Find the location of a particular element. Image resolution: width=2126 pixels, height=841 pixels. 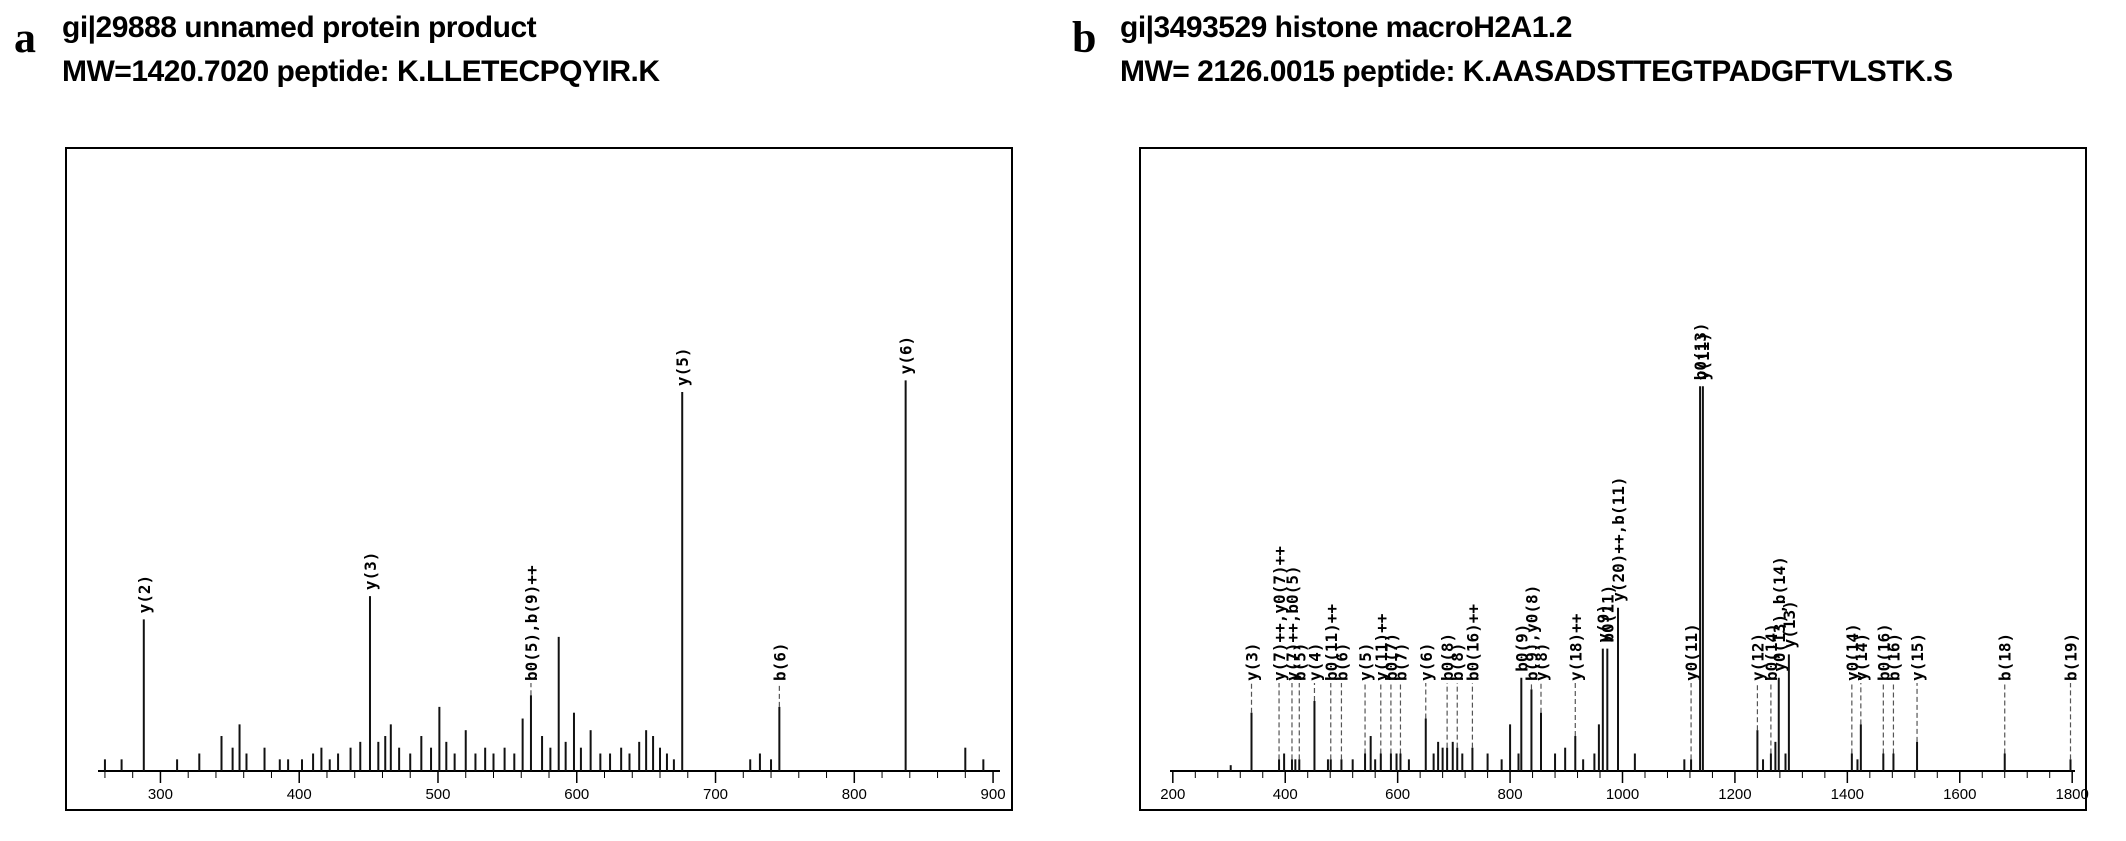

peak-label-b: y(8) is located at coordinates (1541, 661).